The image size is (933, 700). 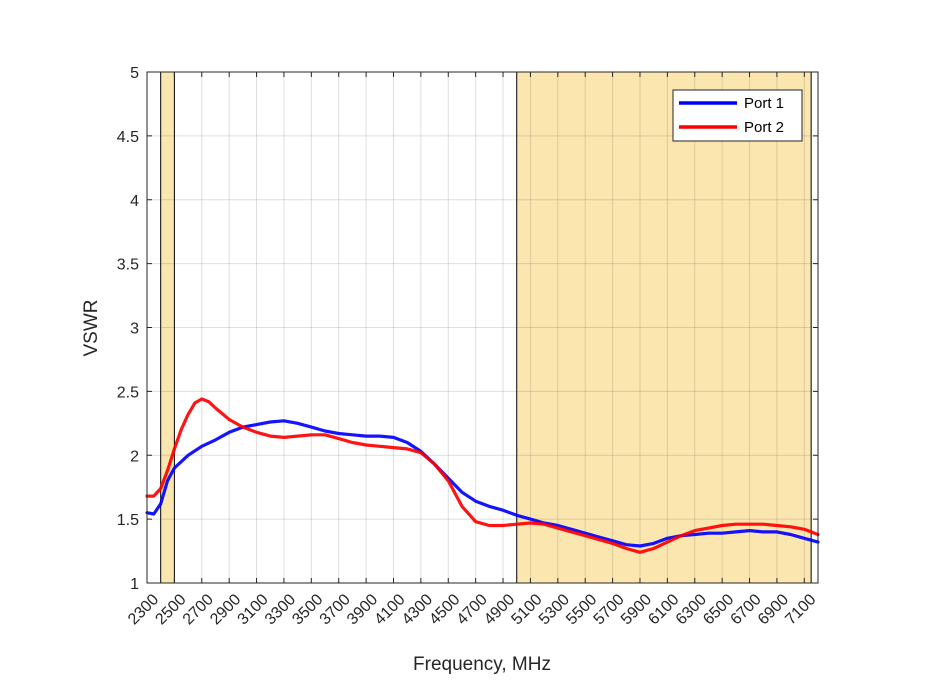 I want to click on y-tick-label: 4.5, so click(x=128, y=137).